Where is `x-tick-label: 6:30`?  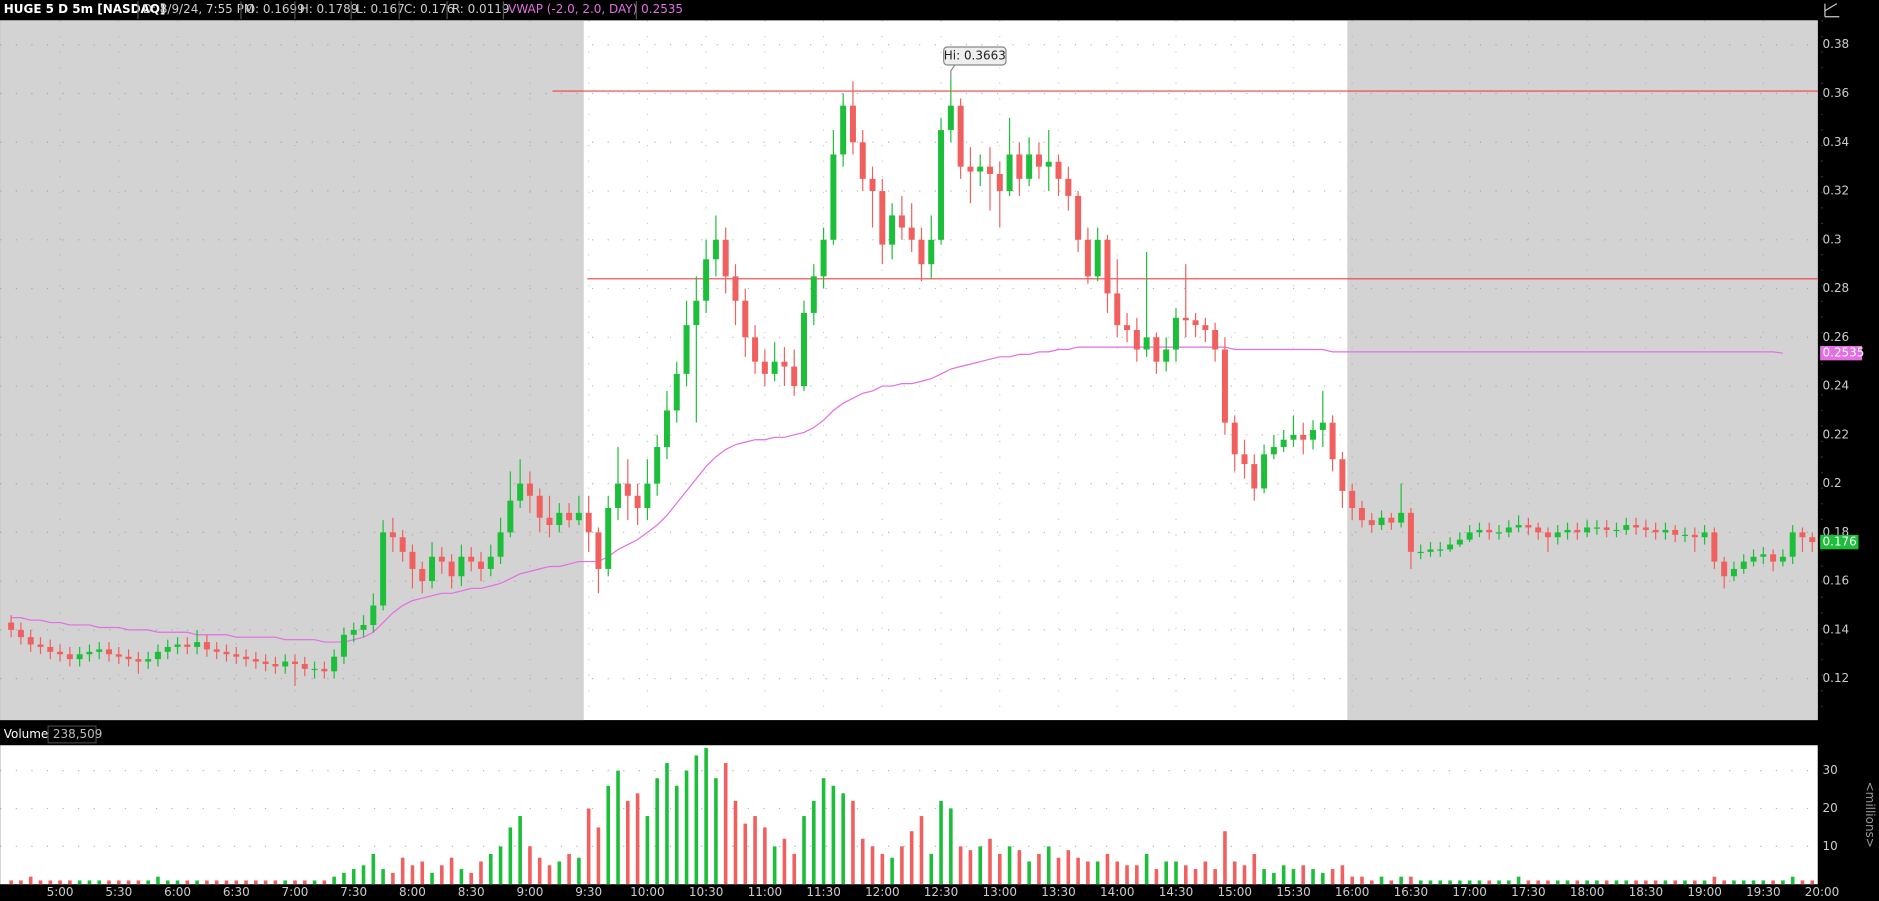 x-tick-label: 6:30 is located at coordinates (236, 892).